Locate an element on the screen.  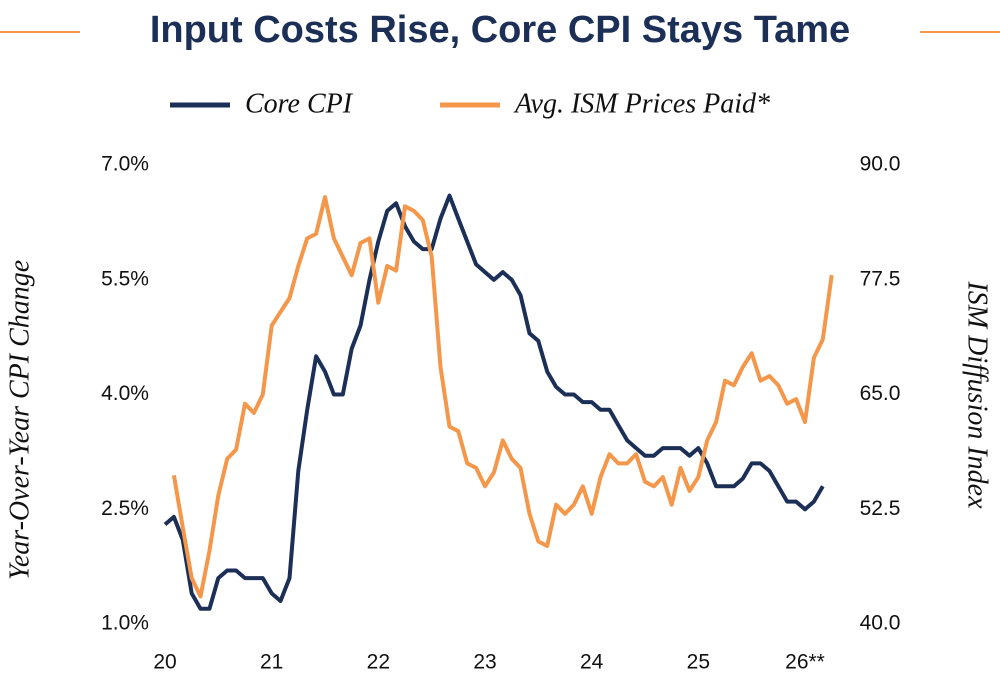
x-tick-label: 21 is located at coordinates (271, 662).